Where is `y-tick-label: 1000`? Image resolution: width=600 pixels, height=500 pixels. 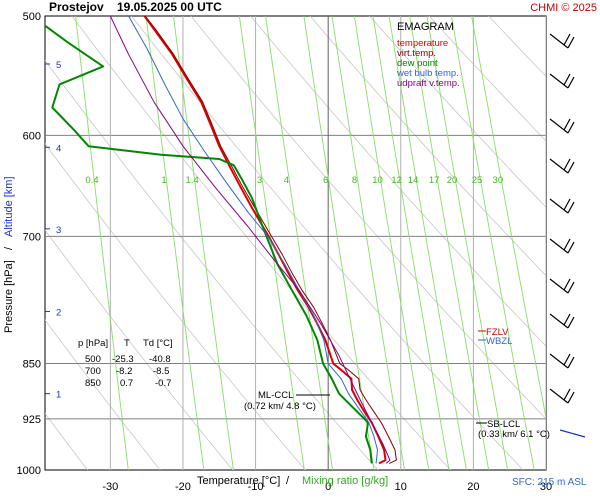 y-tick-label: 1000 is located at coordinates (29, 471).